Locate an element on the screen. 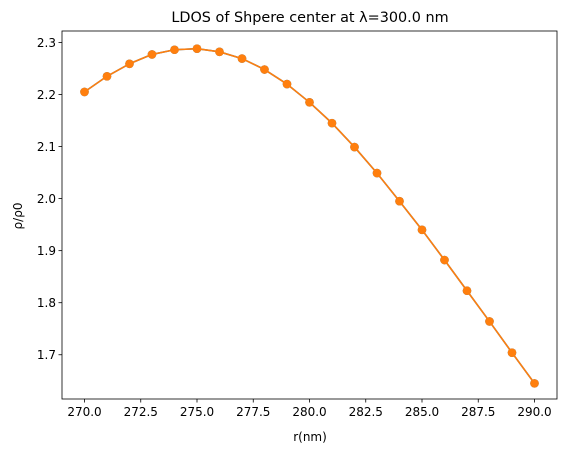  y-tick-label: 1.8 is located at coordinates (46, 303).